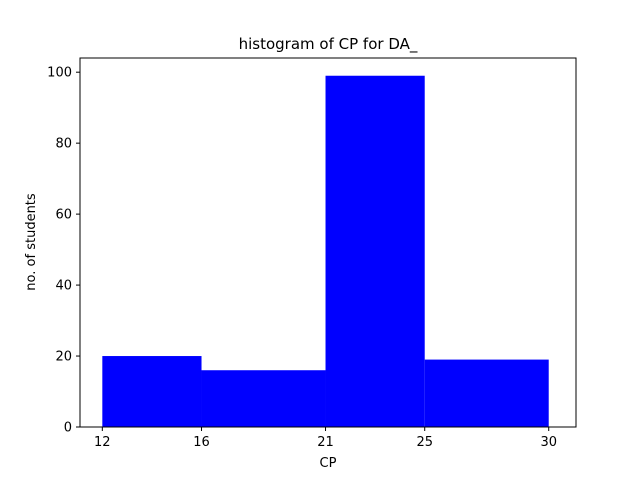 This screenshot has height=480, width=640. I want to click on y-tick-label-1: 20, so click(63, 357).